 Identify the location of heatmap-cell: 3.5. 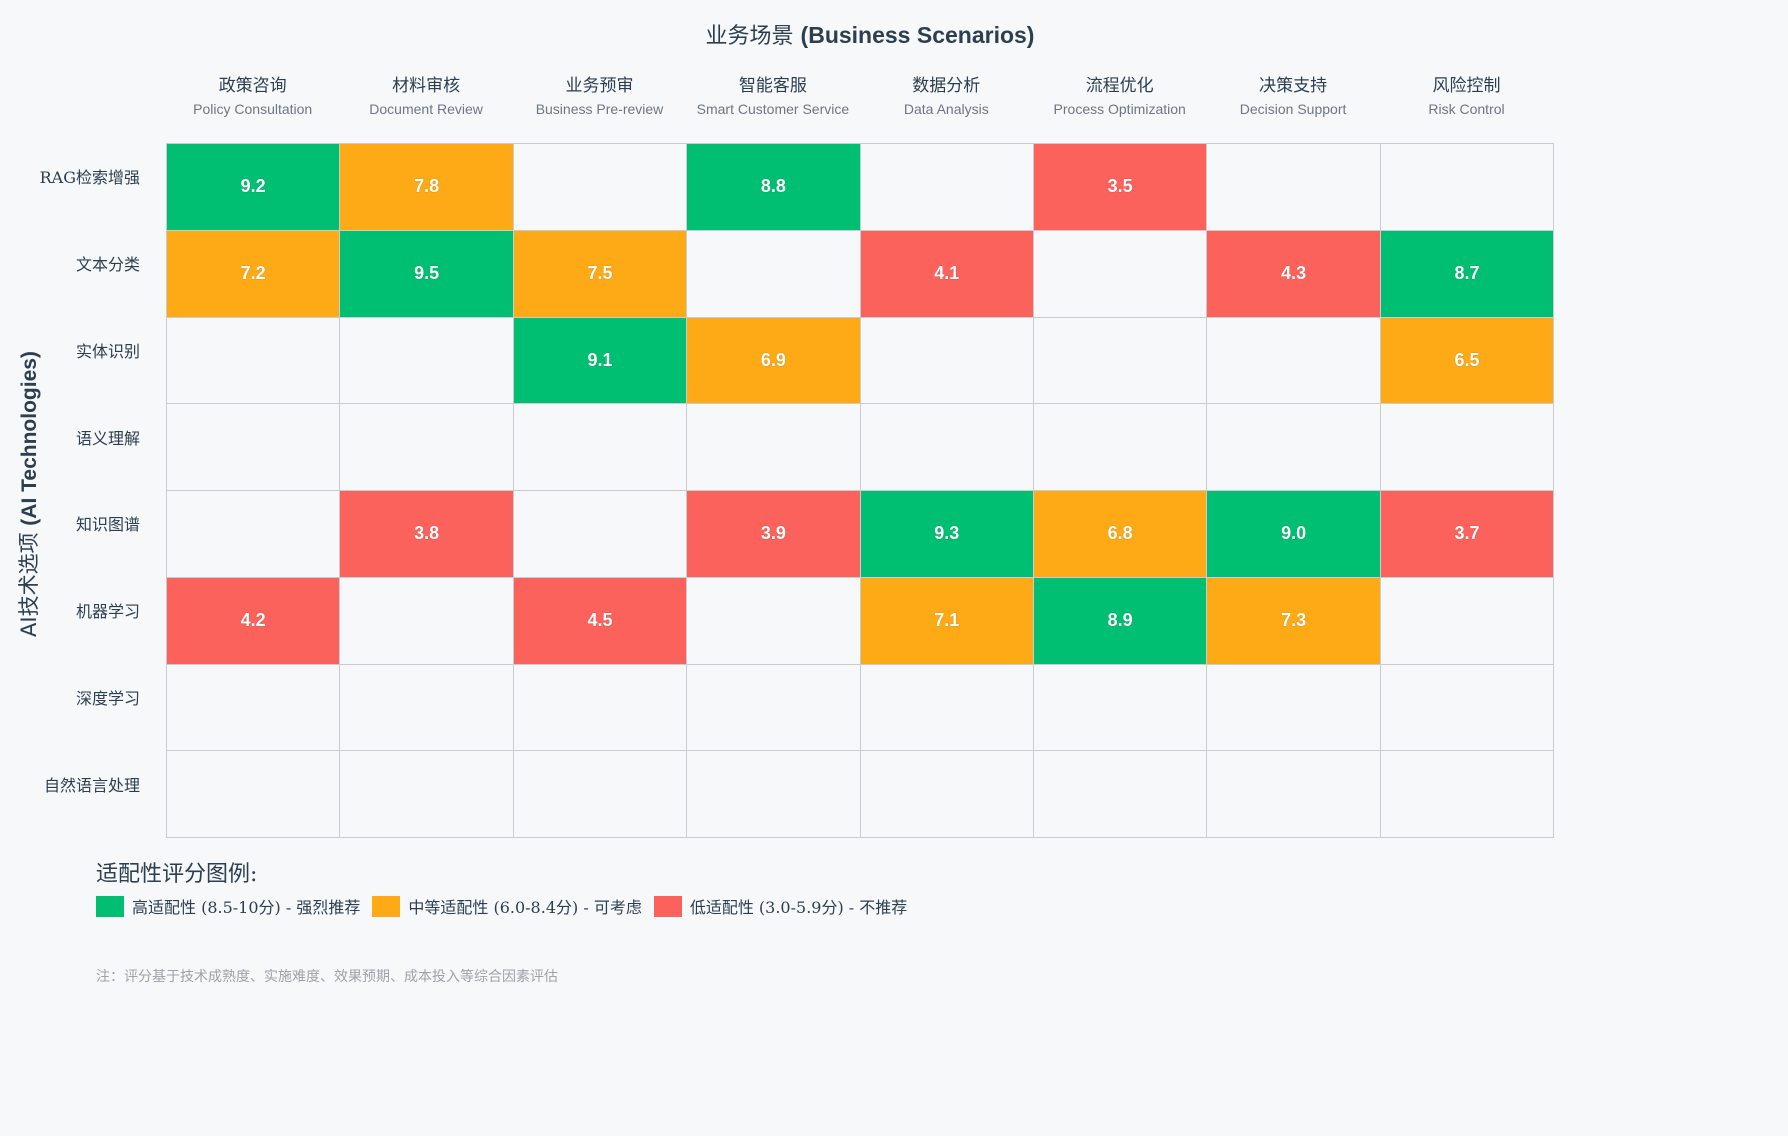
(1120, 187).